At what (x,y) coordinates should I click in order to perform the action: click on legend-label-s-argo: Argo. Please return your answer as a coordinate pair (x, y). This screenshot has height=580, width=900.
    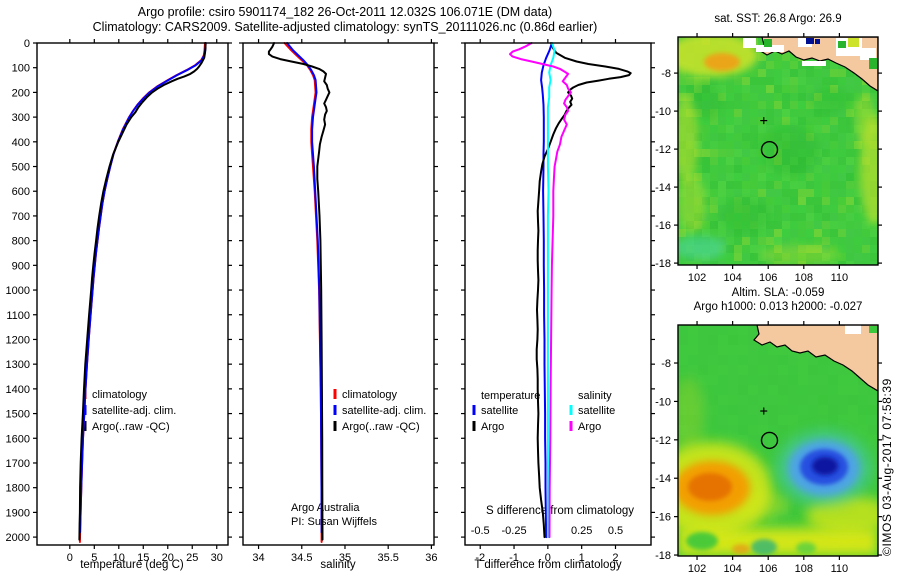
    Looking at the image, I should click on (589, 427).